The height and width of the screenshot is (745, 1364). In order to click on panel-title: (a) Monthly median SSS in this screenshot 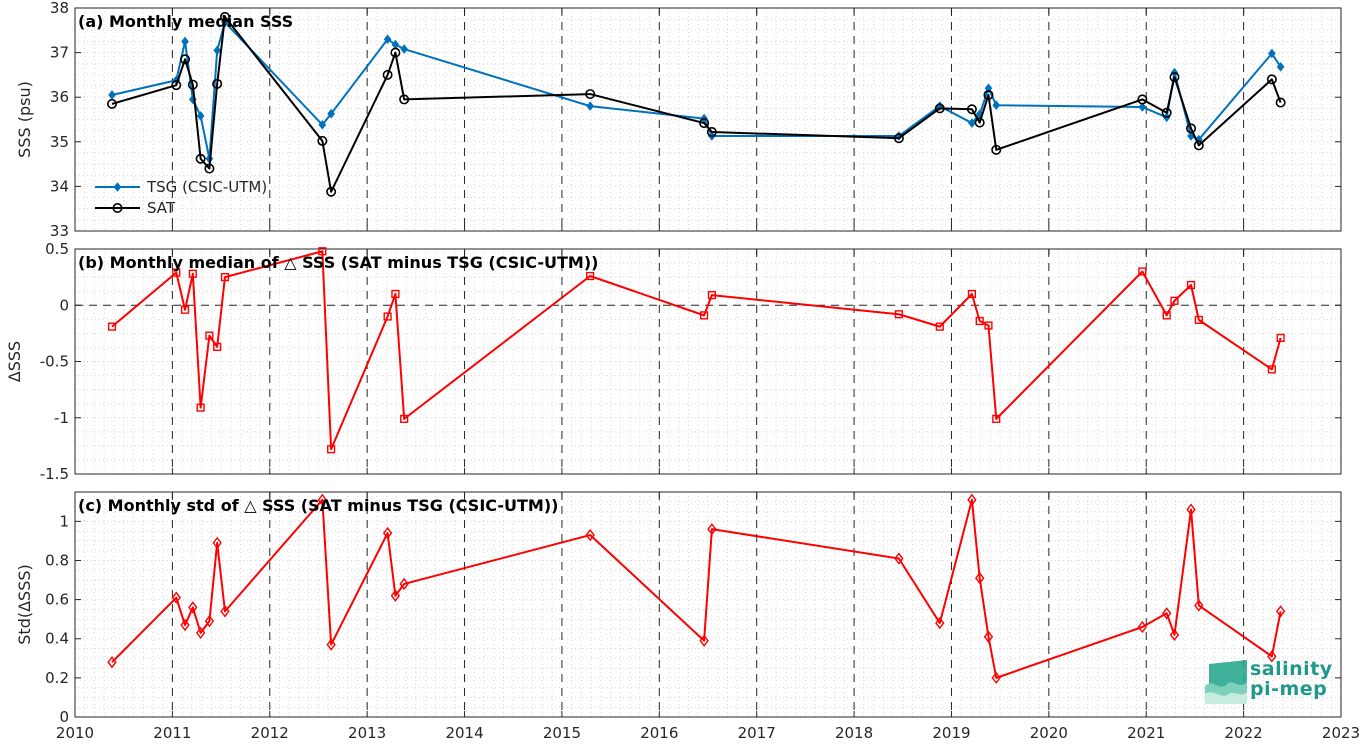, I will do `click(185, 21)`.